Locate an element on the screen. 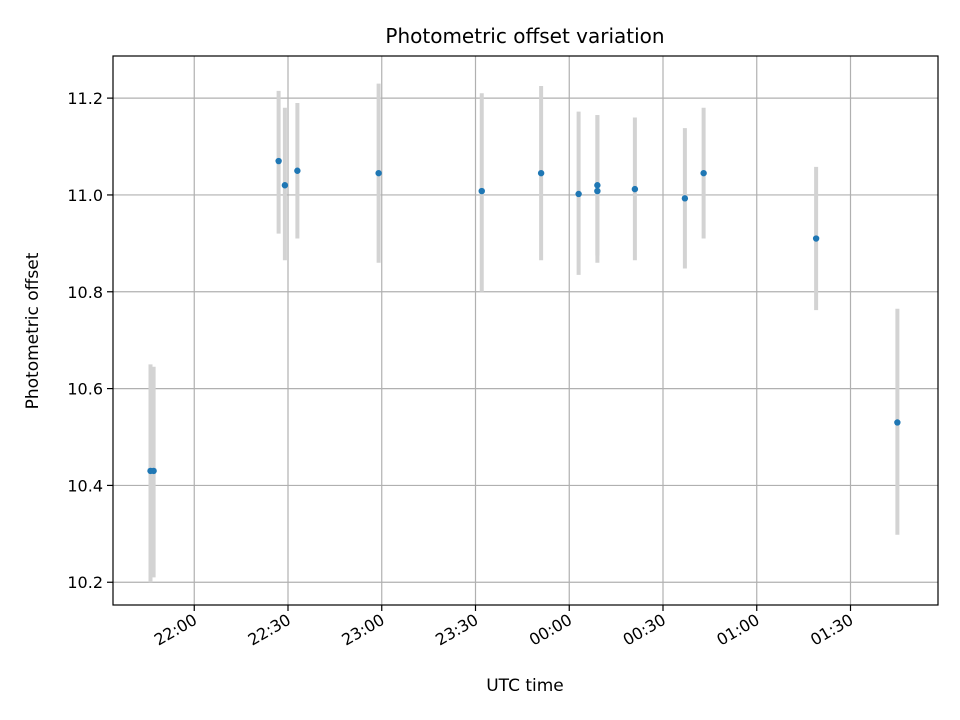 The height and width of the screenshot is (720, 960). y-tick-label: 10.2 is located at coordinates (85, 582).